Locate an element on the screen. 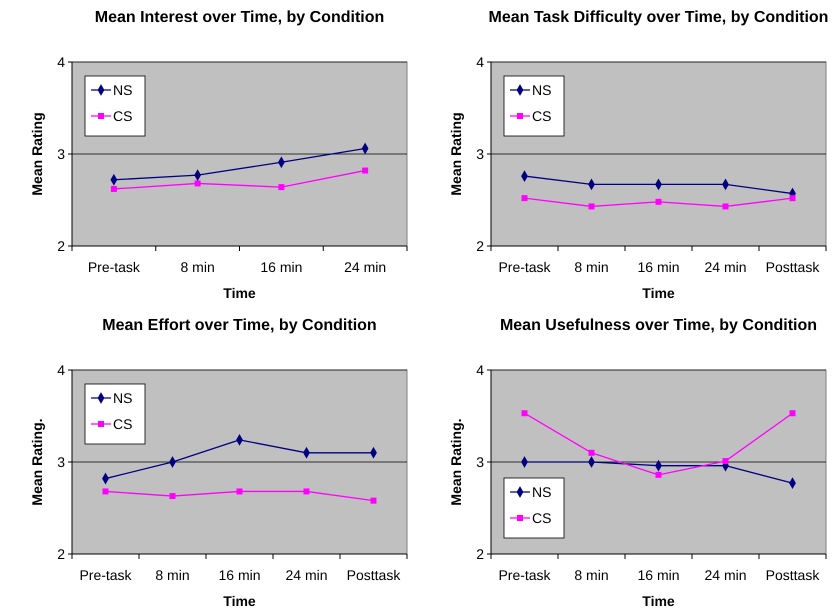 Image resolution: width=839 pixels, height=616 pixels. chart-title: Mean Task Difficulty over Time, by Condition is located at coordinates (658, 17).